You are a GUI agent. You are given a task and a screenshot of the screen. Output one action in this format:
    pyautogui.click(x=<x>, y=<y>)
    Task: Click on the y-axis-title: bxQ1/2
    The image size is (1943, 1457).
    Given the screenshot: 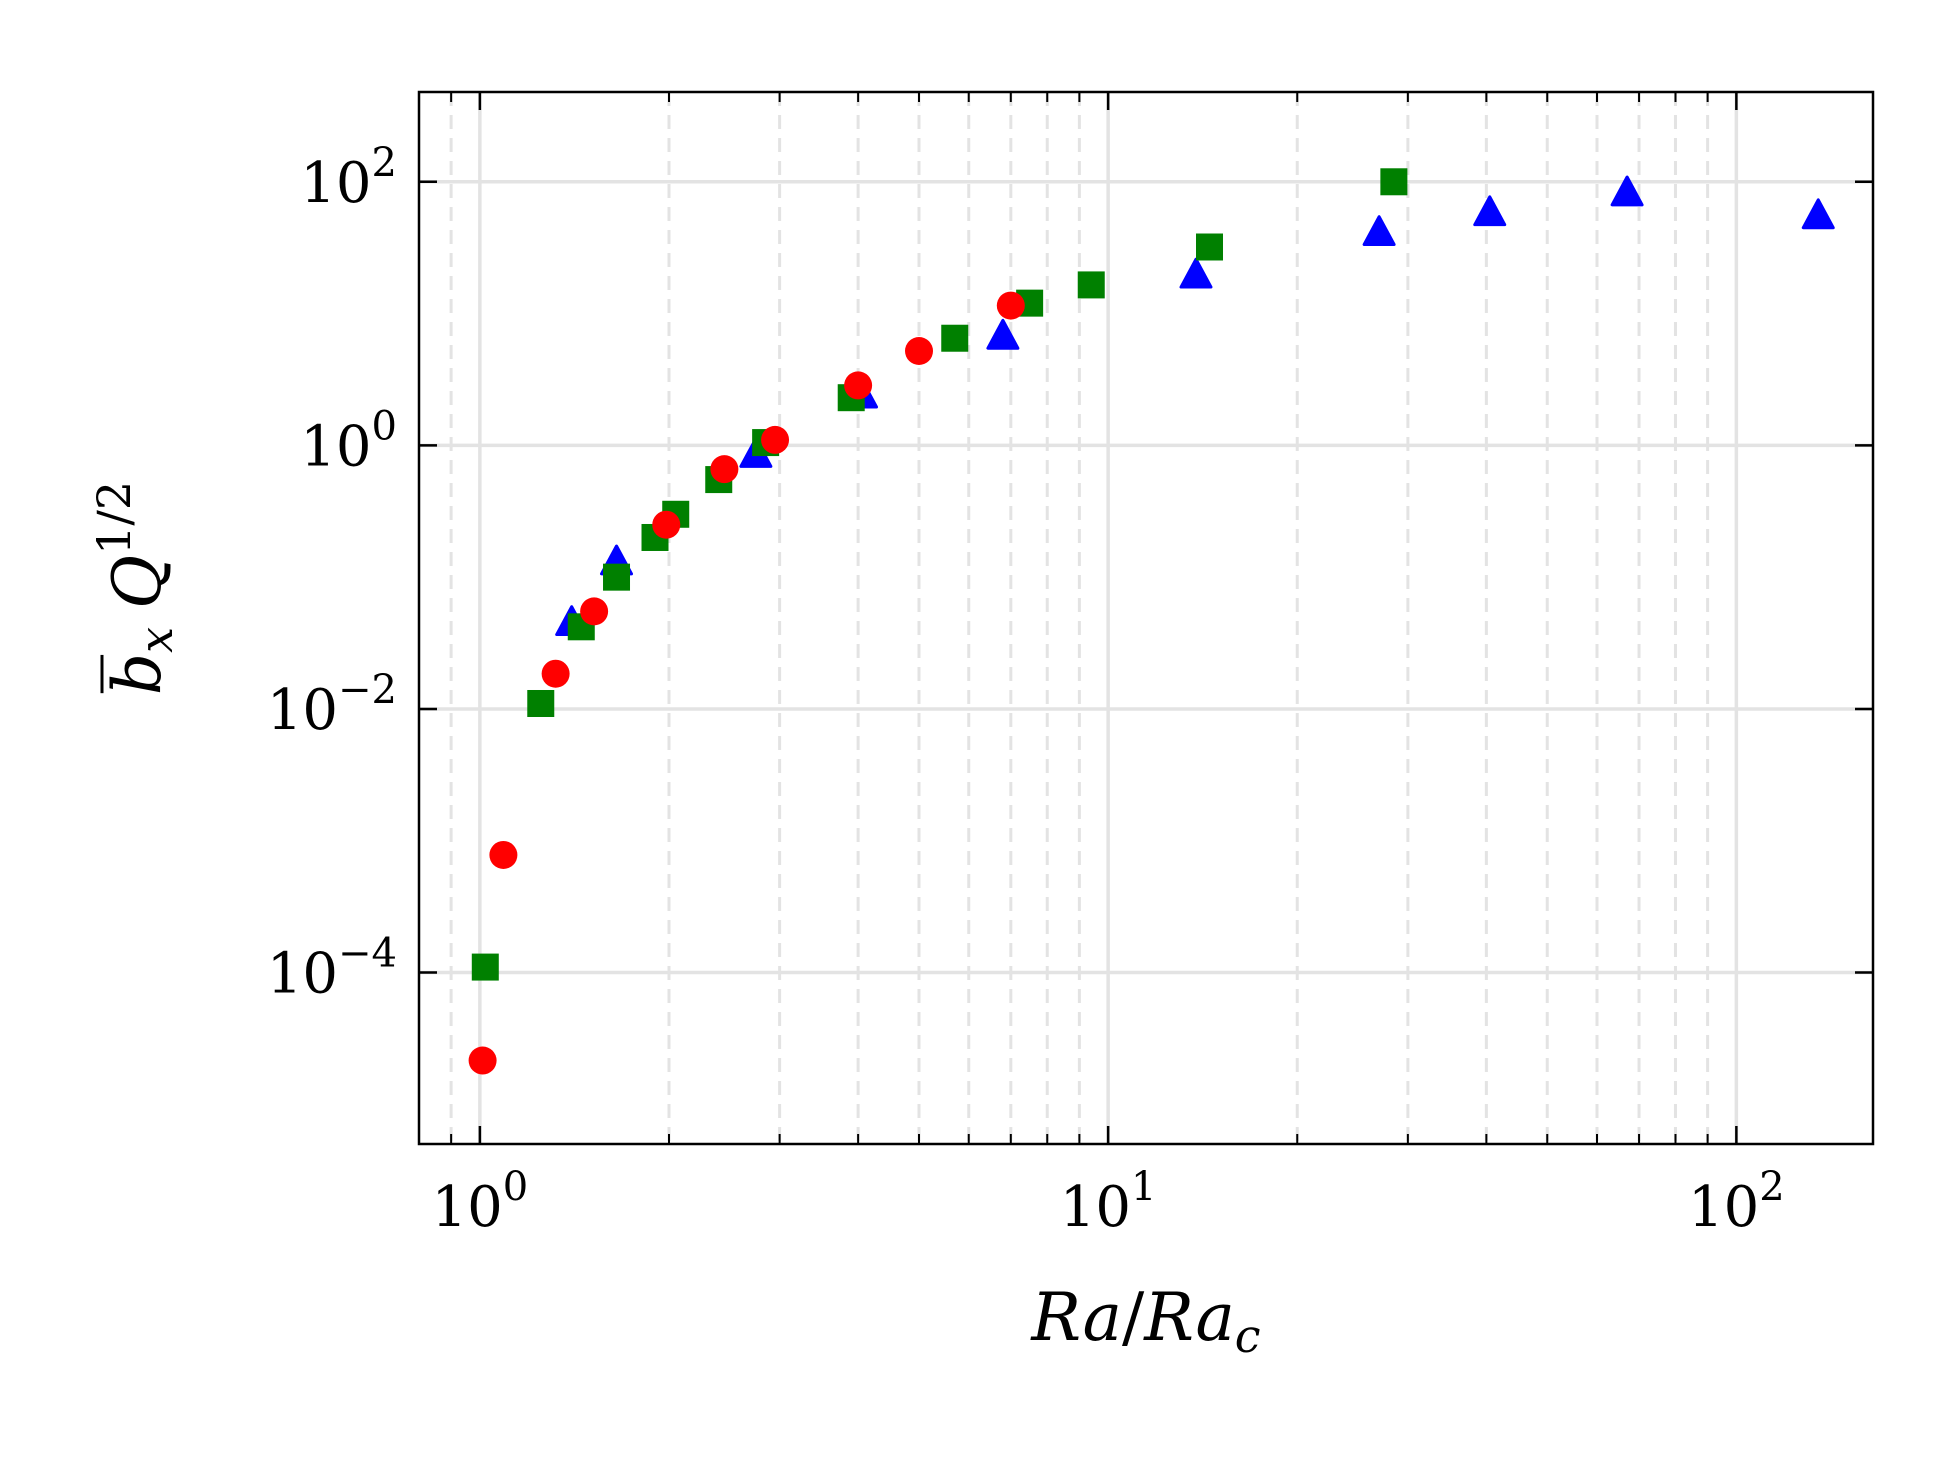 What is the action you would take?
    pyautogui.click(x=135, y=588)
    